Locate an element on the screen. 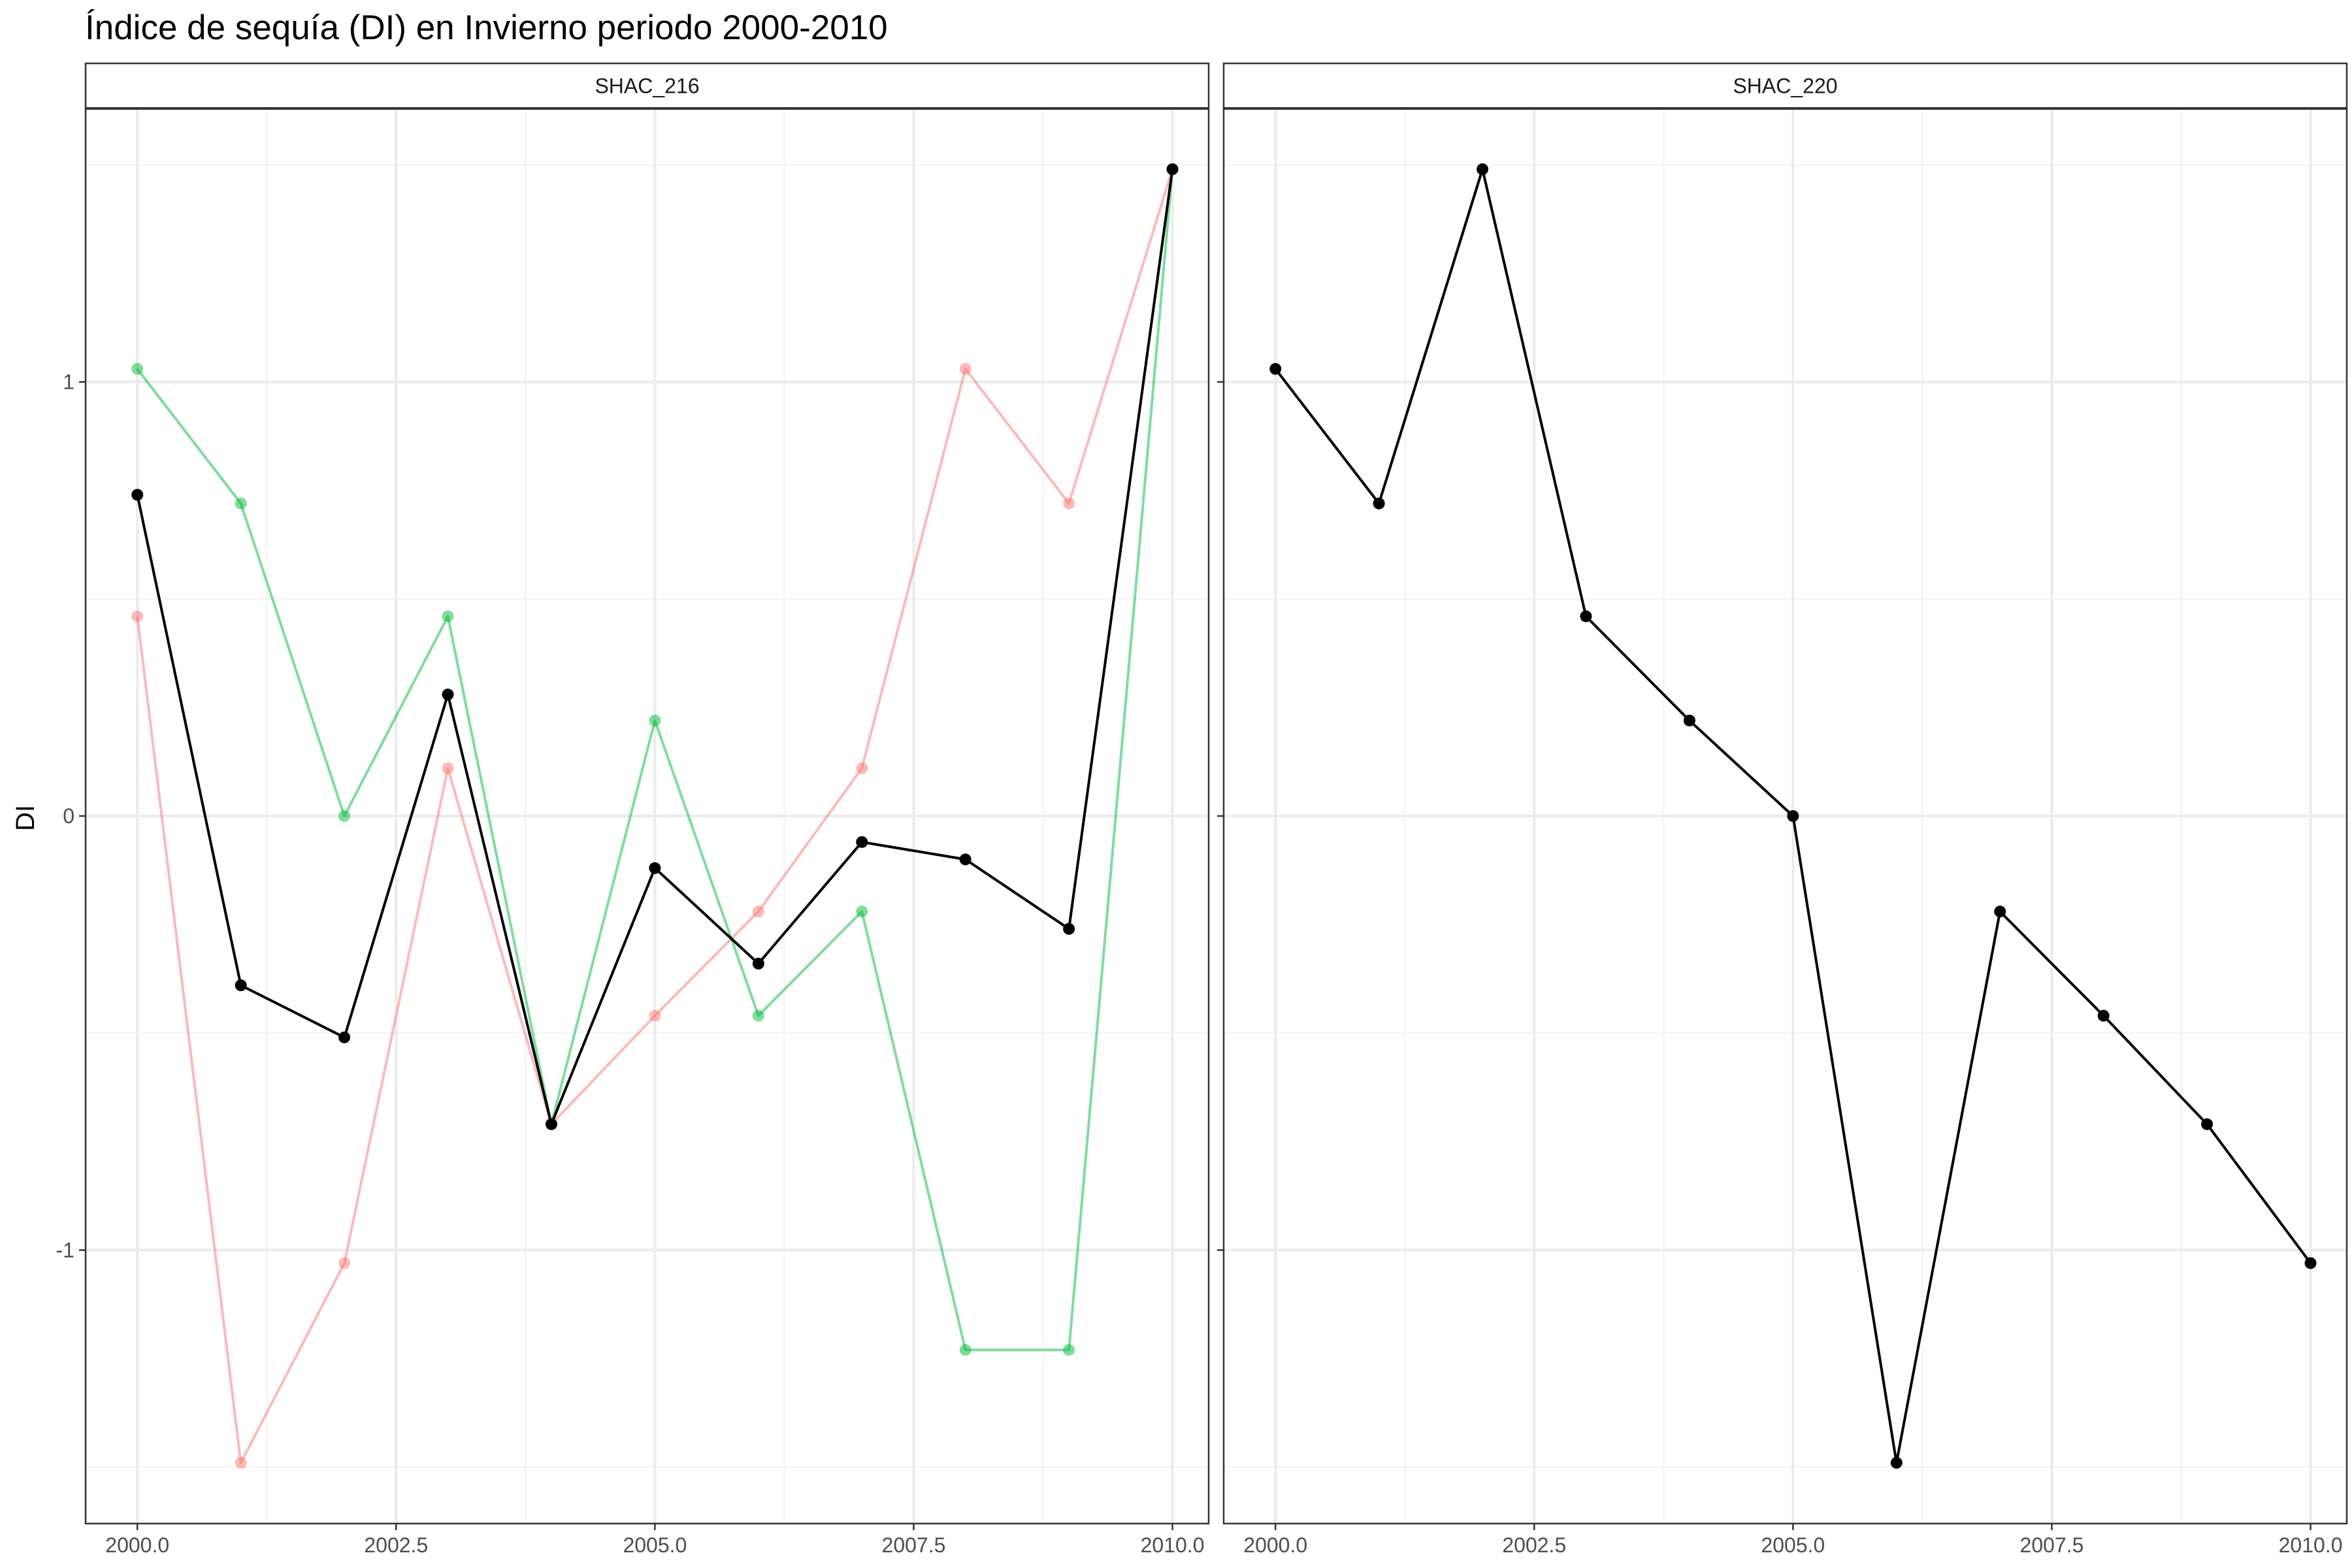  facet-strip-label: SHAC_216 is located at coordinates (647, 86).